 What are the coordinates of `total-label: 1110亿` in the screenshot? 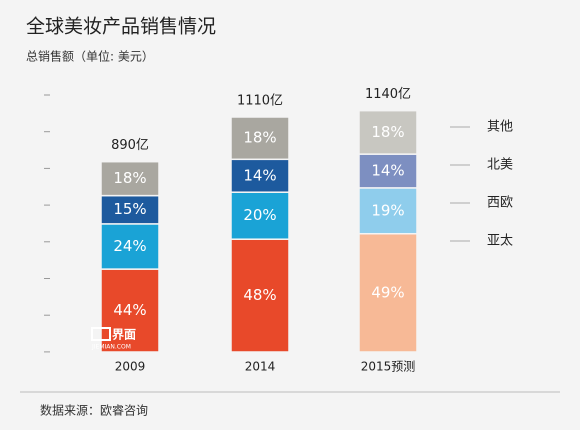 It's located at (260, 101).